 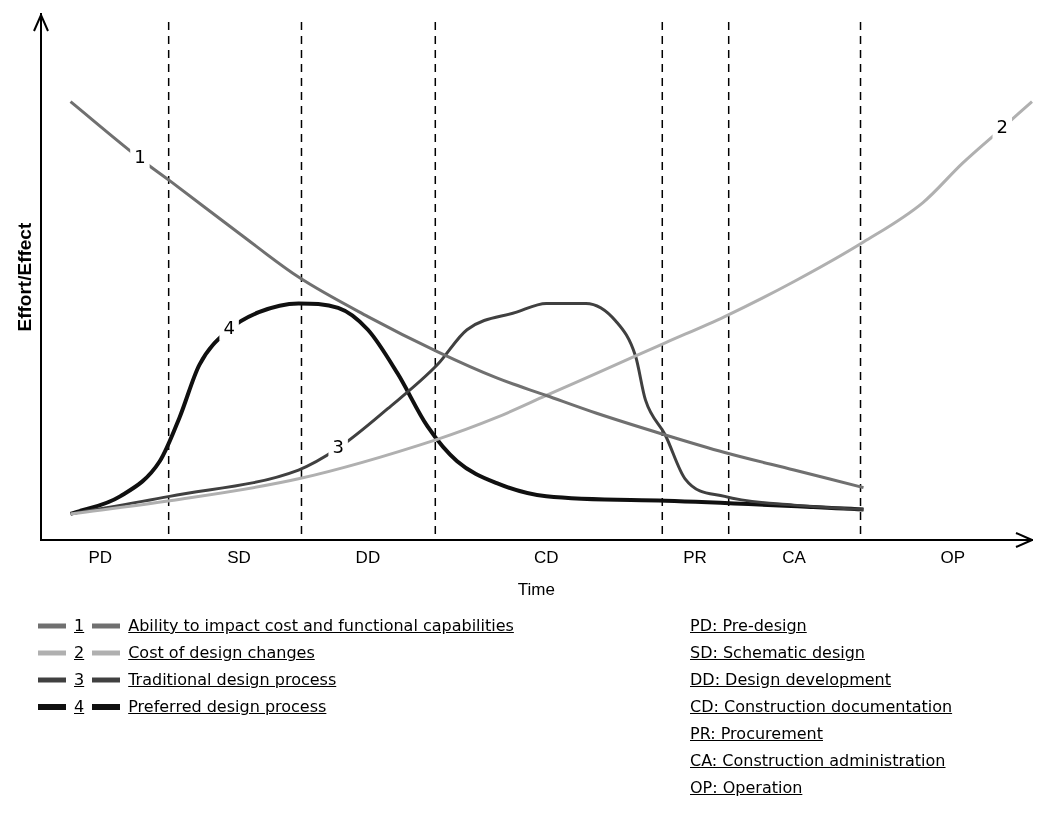 What do you see at coordinates (747, 788) in the screenshot?
I see `text: OP: Operation` at bounding box center [747, 788].